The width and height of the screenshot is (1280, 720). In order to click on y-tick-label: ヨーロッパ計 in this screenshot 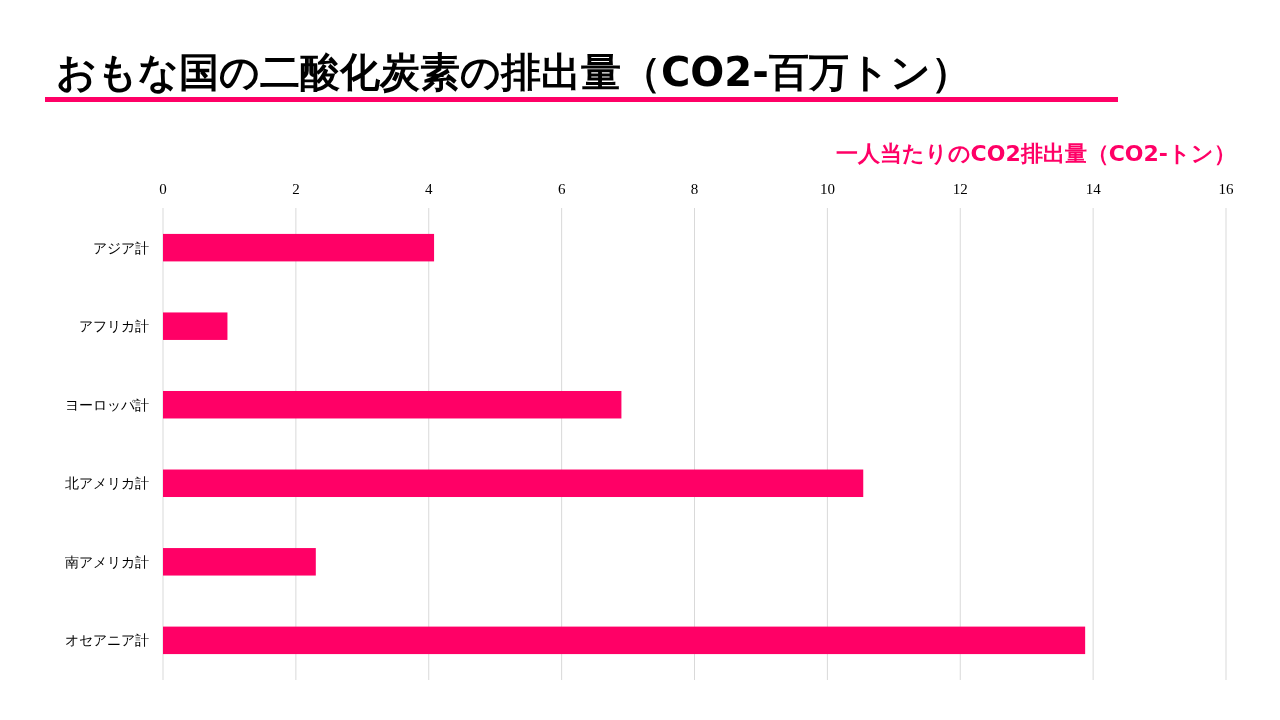, I will do `click(107, 404)`.